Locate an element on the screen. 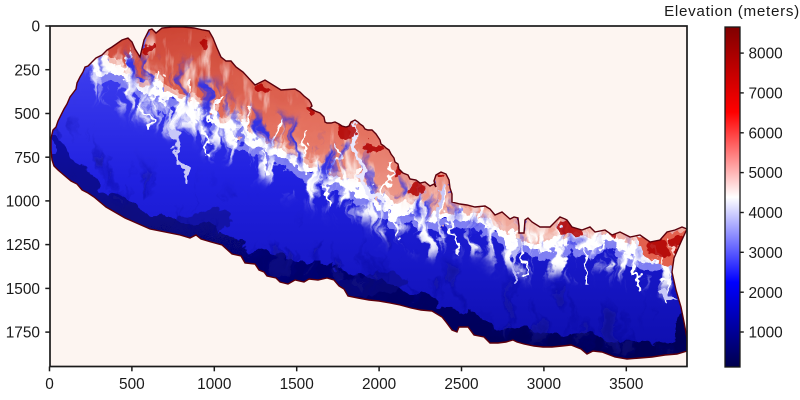 This screenshot has width=800, height=400. svg-text: 8000 is located at coordinates (766, 54).